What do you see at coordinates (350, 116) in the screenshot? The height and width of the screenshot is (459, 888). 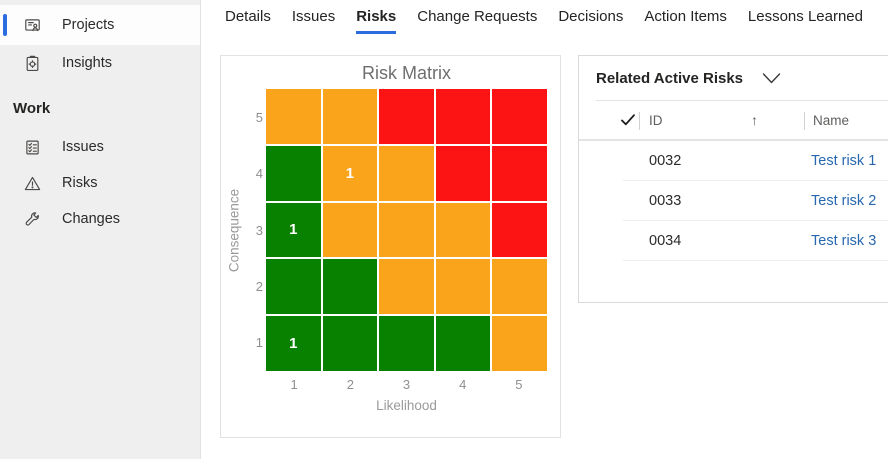 I see `matrix-cell-c5-l2` at bounding box center [350, 116].